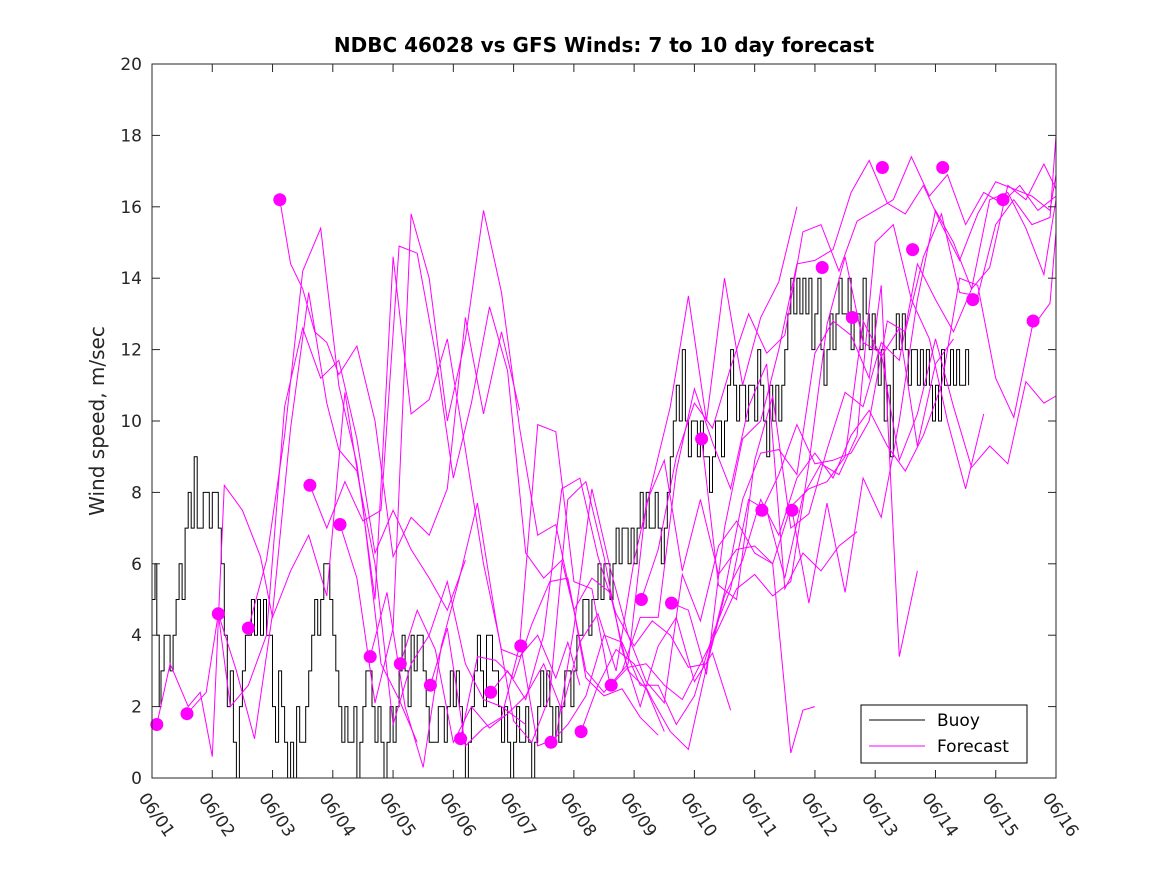 The height and width of the screenshot is (875, 1167). What do you see at coordinates (136, 708) in the screenshot?
I see `y-tick-label: 2` at bounding box center [136, 708].